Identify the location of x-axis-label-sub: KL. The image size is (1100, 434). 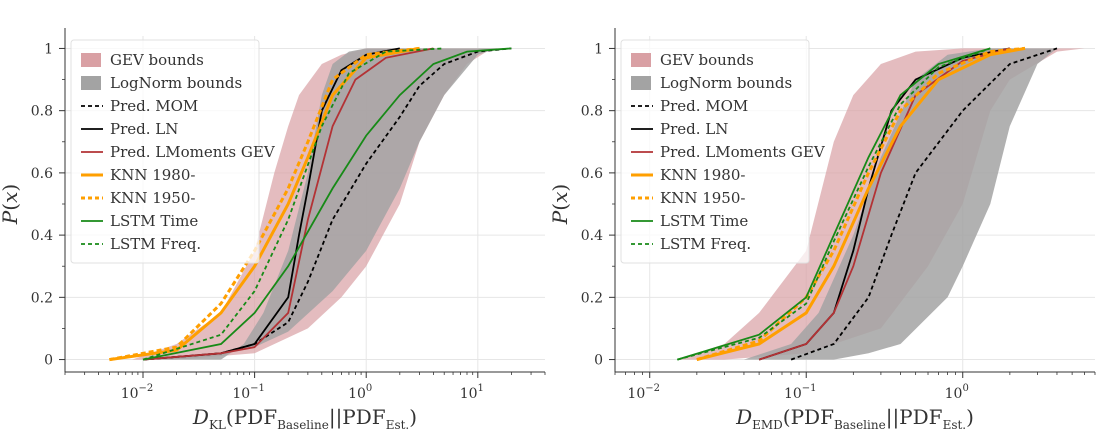
(217, 424).